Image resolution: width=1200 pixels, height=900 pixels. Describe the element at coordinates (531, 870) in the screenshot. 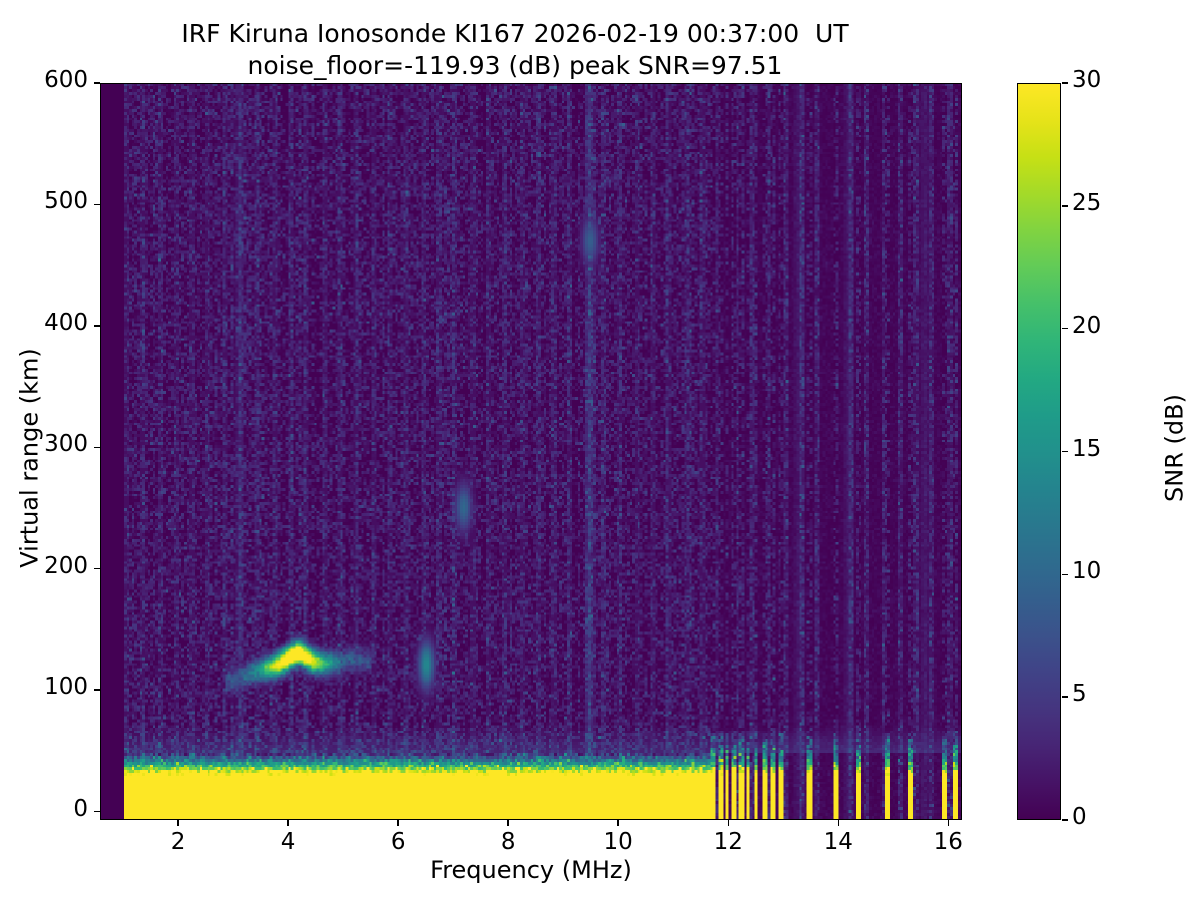

I see `x-axis-label: Frequency (MHz)` at that location.